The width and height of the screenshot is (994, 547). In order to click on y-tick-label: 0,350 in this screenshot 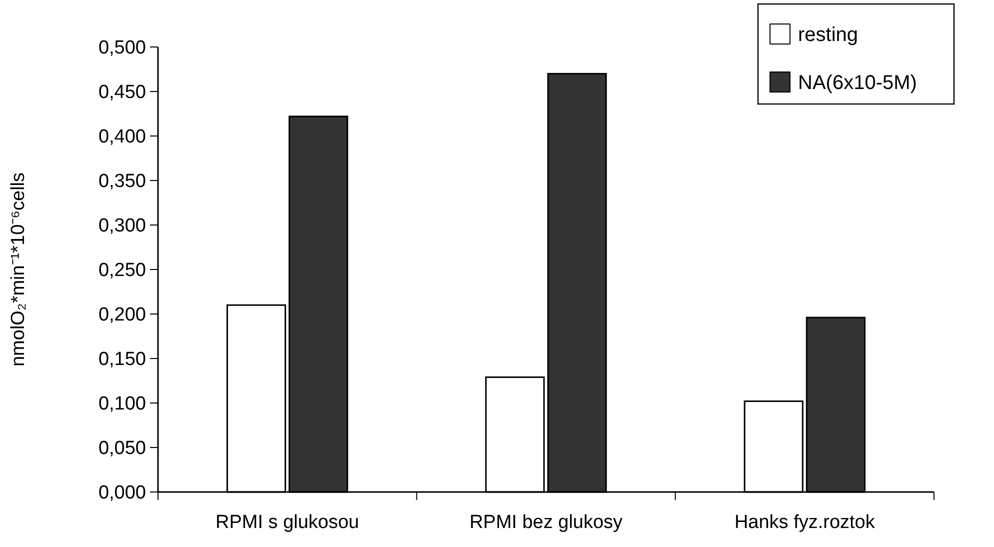, I will do `click(122, 181)`.